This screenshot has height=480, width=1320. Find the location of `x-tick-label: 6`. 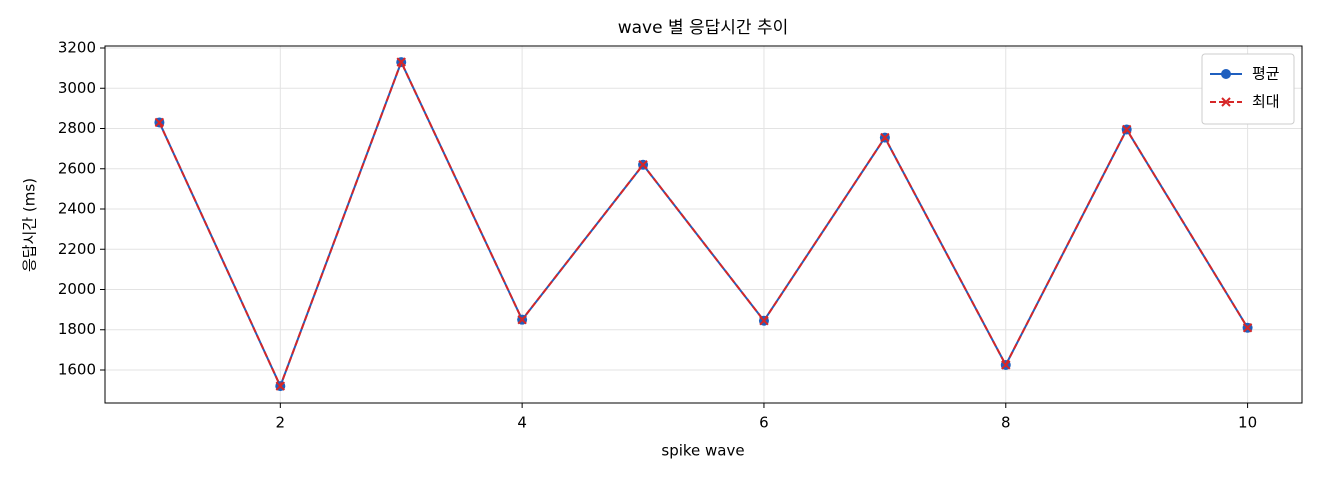

x-tick-label: 6 is located at coordinates (764, 423).